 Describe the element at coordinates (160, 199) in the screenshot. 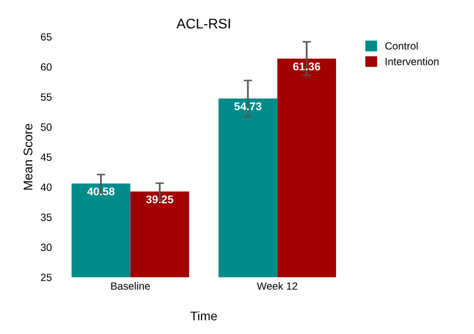

I see `data-label: 39.25` at that location.